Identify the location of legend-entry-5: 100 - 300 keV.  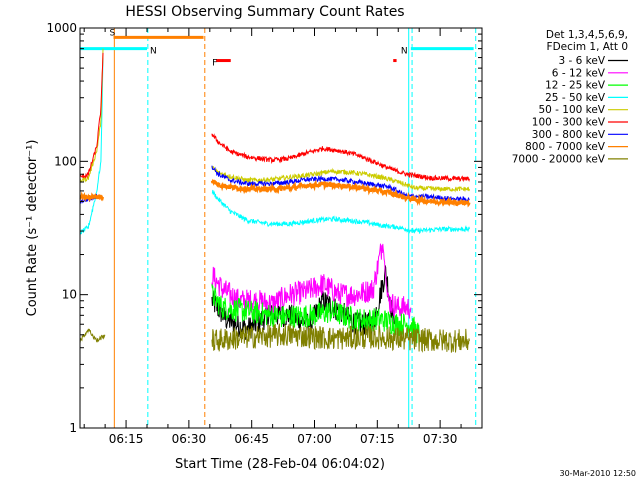
(569, 123).